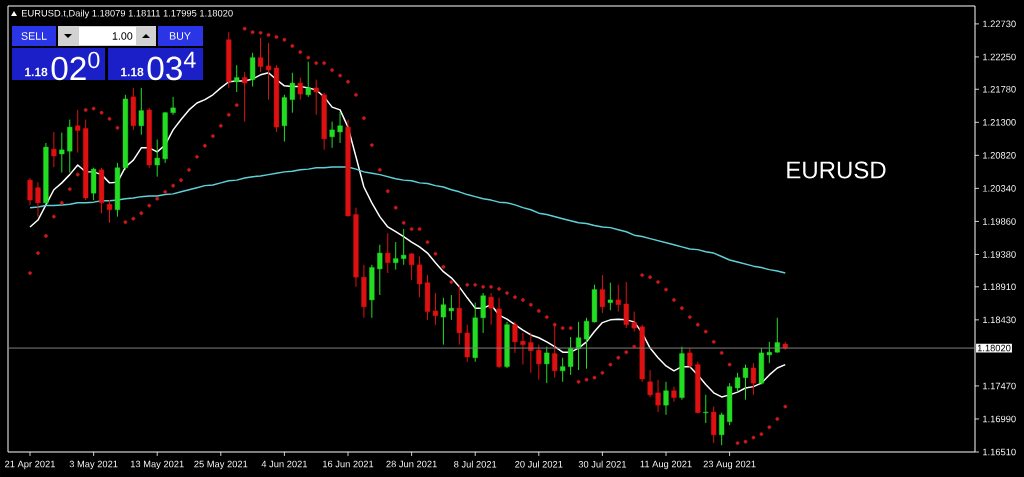 This screenshot has height=477, width=1024. What do you see at coordinates (602, 464) in the screenshot?
I see `x-tick-label: 30 Jul 2021` at bounding box center [602, 464].